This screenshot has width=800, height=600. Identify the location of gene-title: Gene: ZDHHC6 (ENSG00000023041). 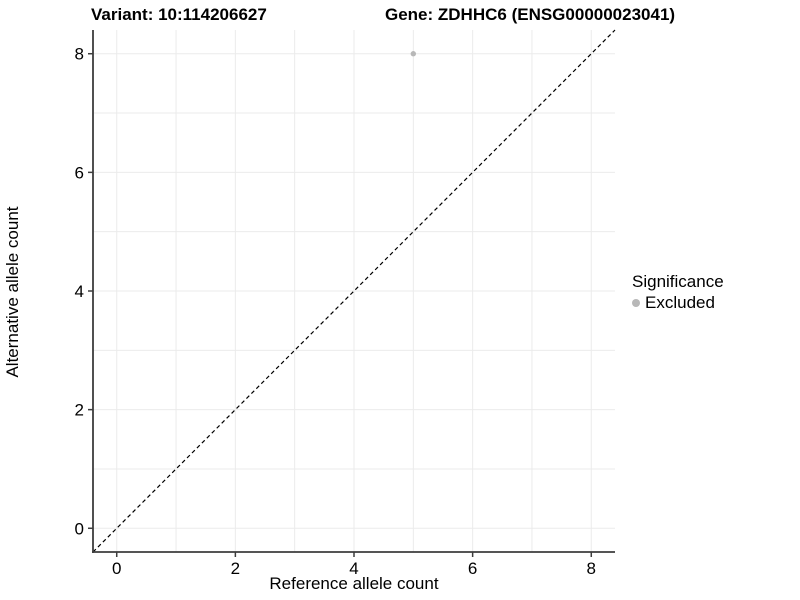
(530, 14).